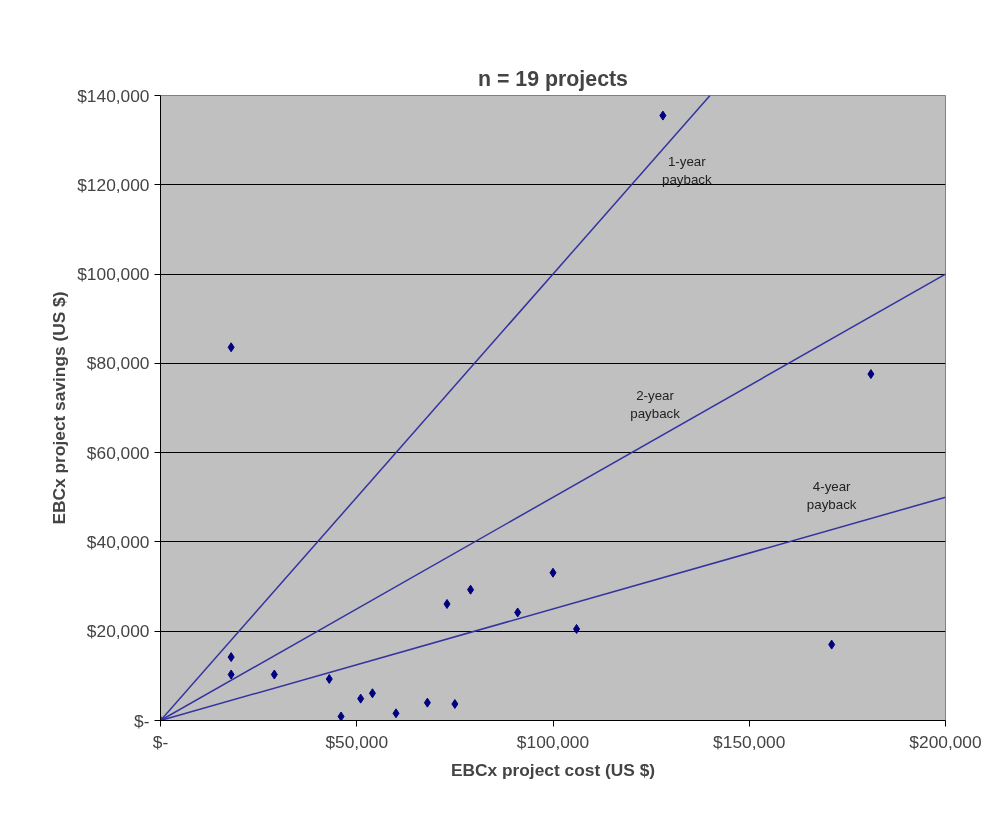  Describe the element at coordinates (118, 631) in the screenshot. I see `y-tick-label: $20,000` at that location.